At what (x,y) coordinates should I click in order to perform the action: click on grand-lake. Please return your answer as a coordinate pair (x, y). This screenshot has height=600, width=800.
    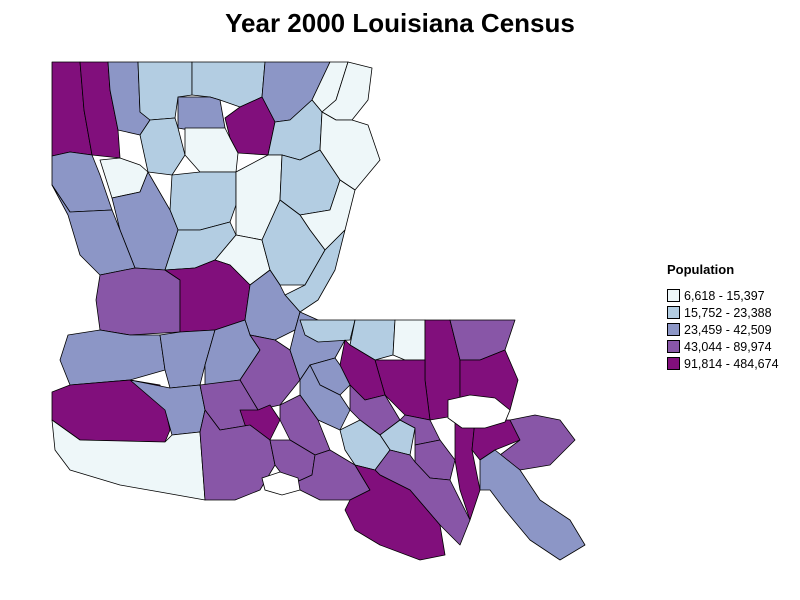
    Looking at the image, I should click on (281, 483).